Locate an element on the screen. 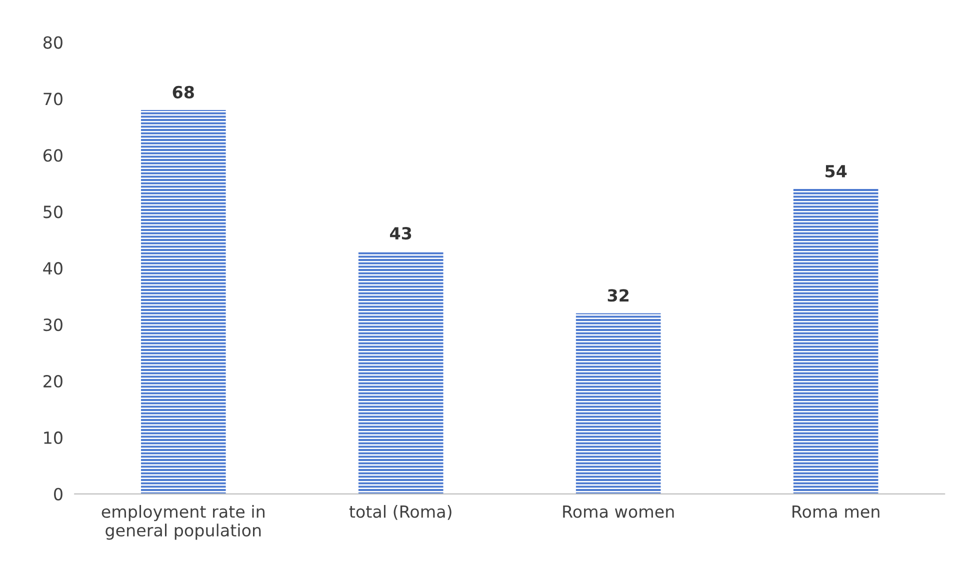  data-label: 43 is located at coordinates (401, 233).